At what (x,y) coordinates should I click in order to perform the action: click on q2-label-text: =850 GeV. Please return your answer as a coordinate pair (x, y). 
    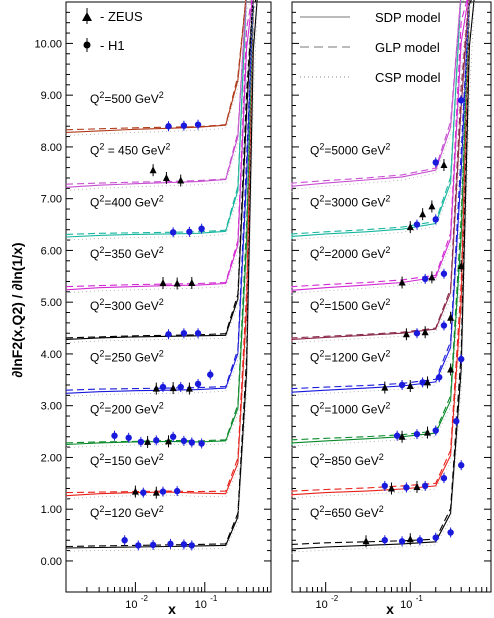
    Looking at the image, I should click on (351, 461).